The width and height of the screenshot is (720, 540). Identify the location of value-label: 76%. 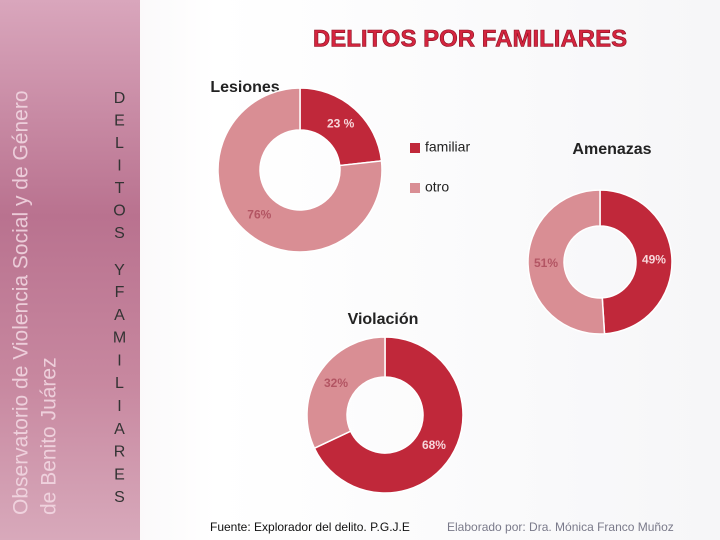
(259, 215).